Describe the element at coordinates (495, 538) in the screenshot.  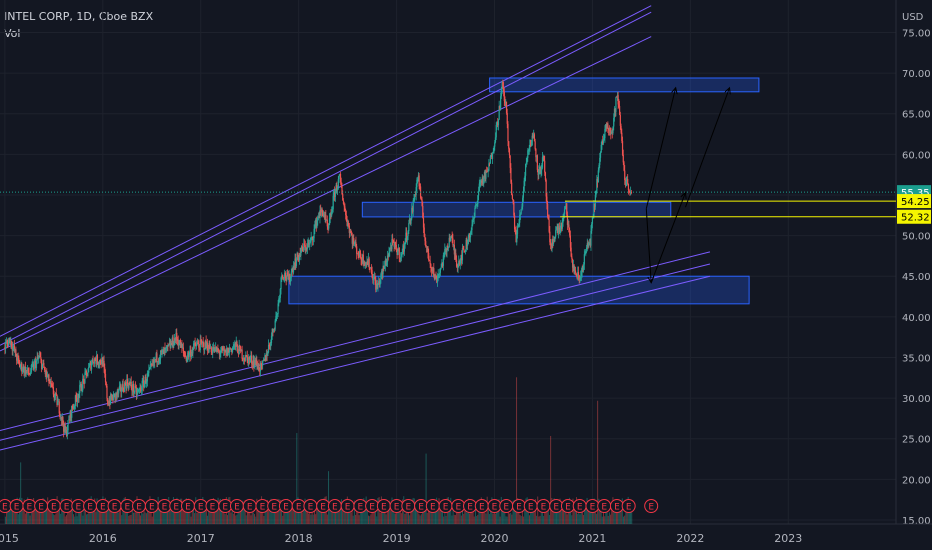
I see `x-tick-label: 2020` at that location.